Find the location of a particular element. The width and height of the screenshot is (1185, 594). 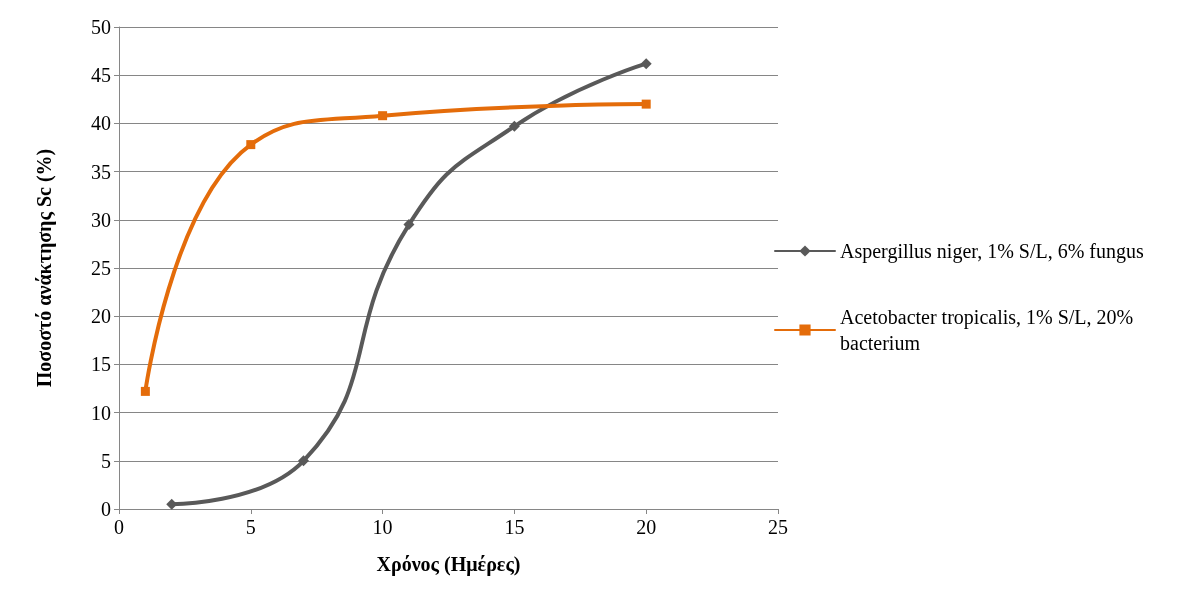

y-tick-label: 40 is located at coordinates (101, 123).